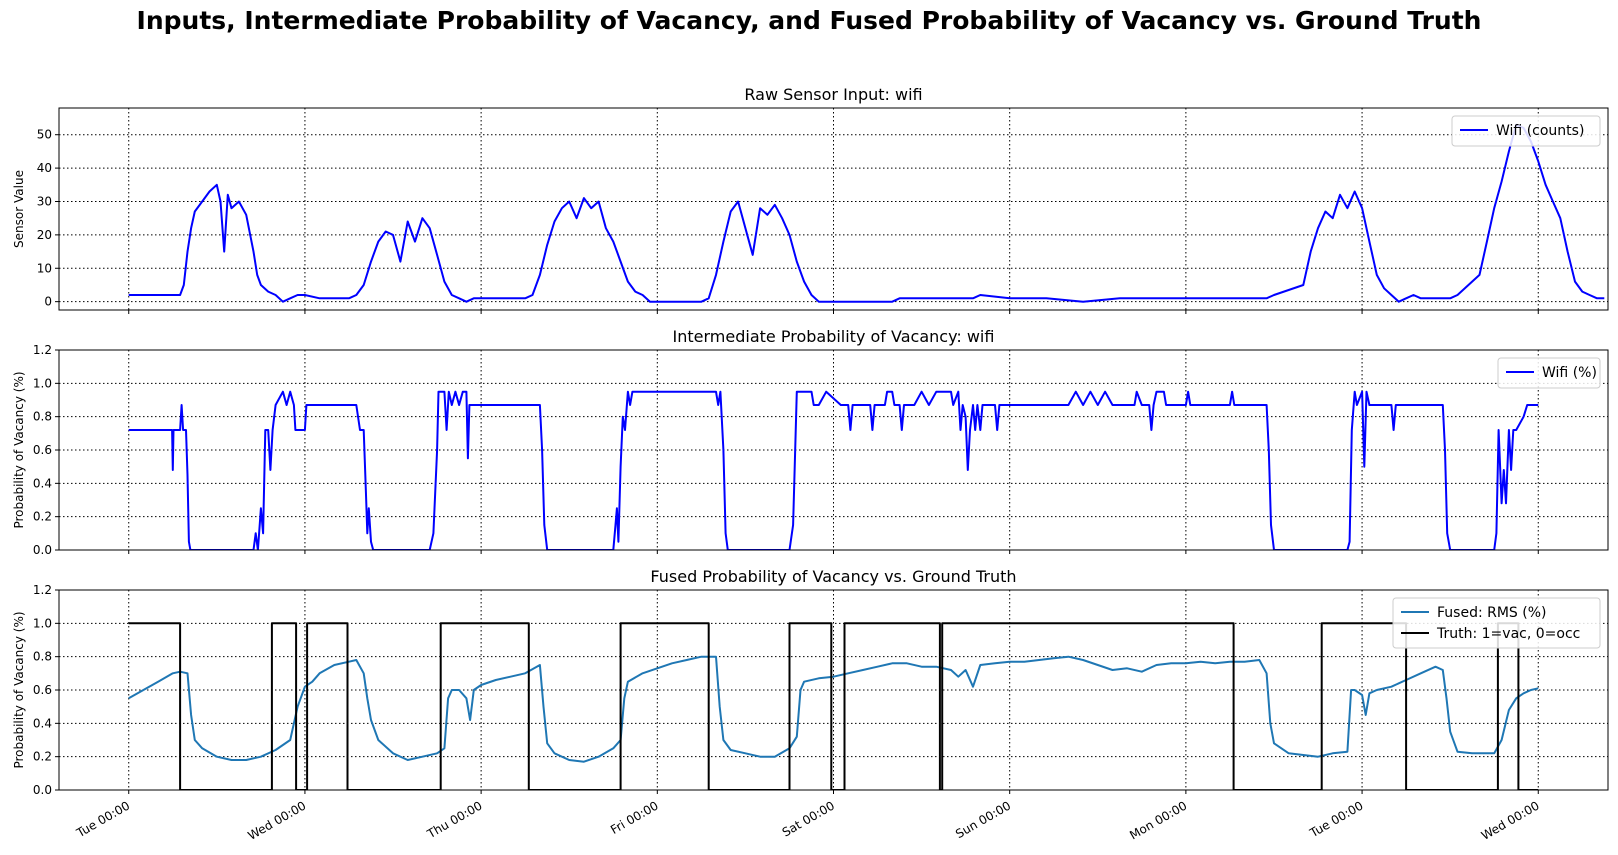  What do you see at coordinates (44, 235) in the screenshot?
I see `y-tick-label: 20` at bounding box center [44, 235].